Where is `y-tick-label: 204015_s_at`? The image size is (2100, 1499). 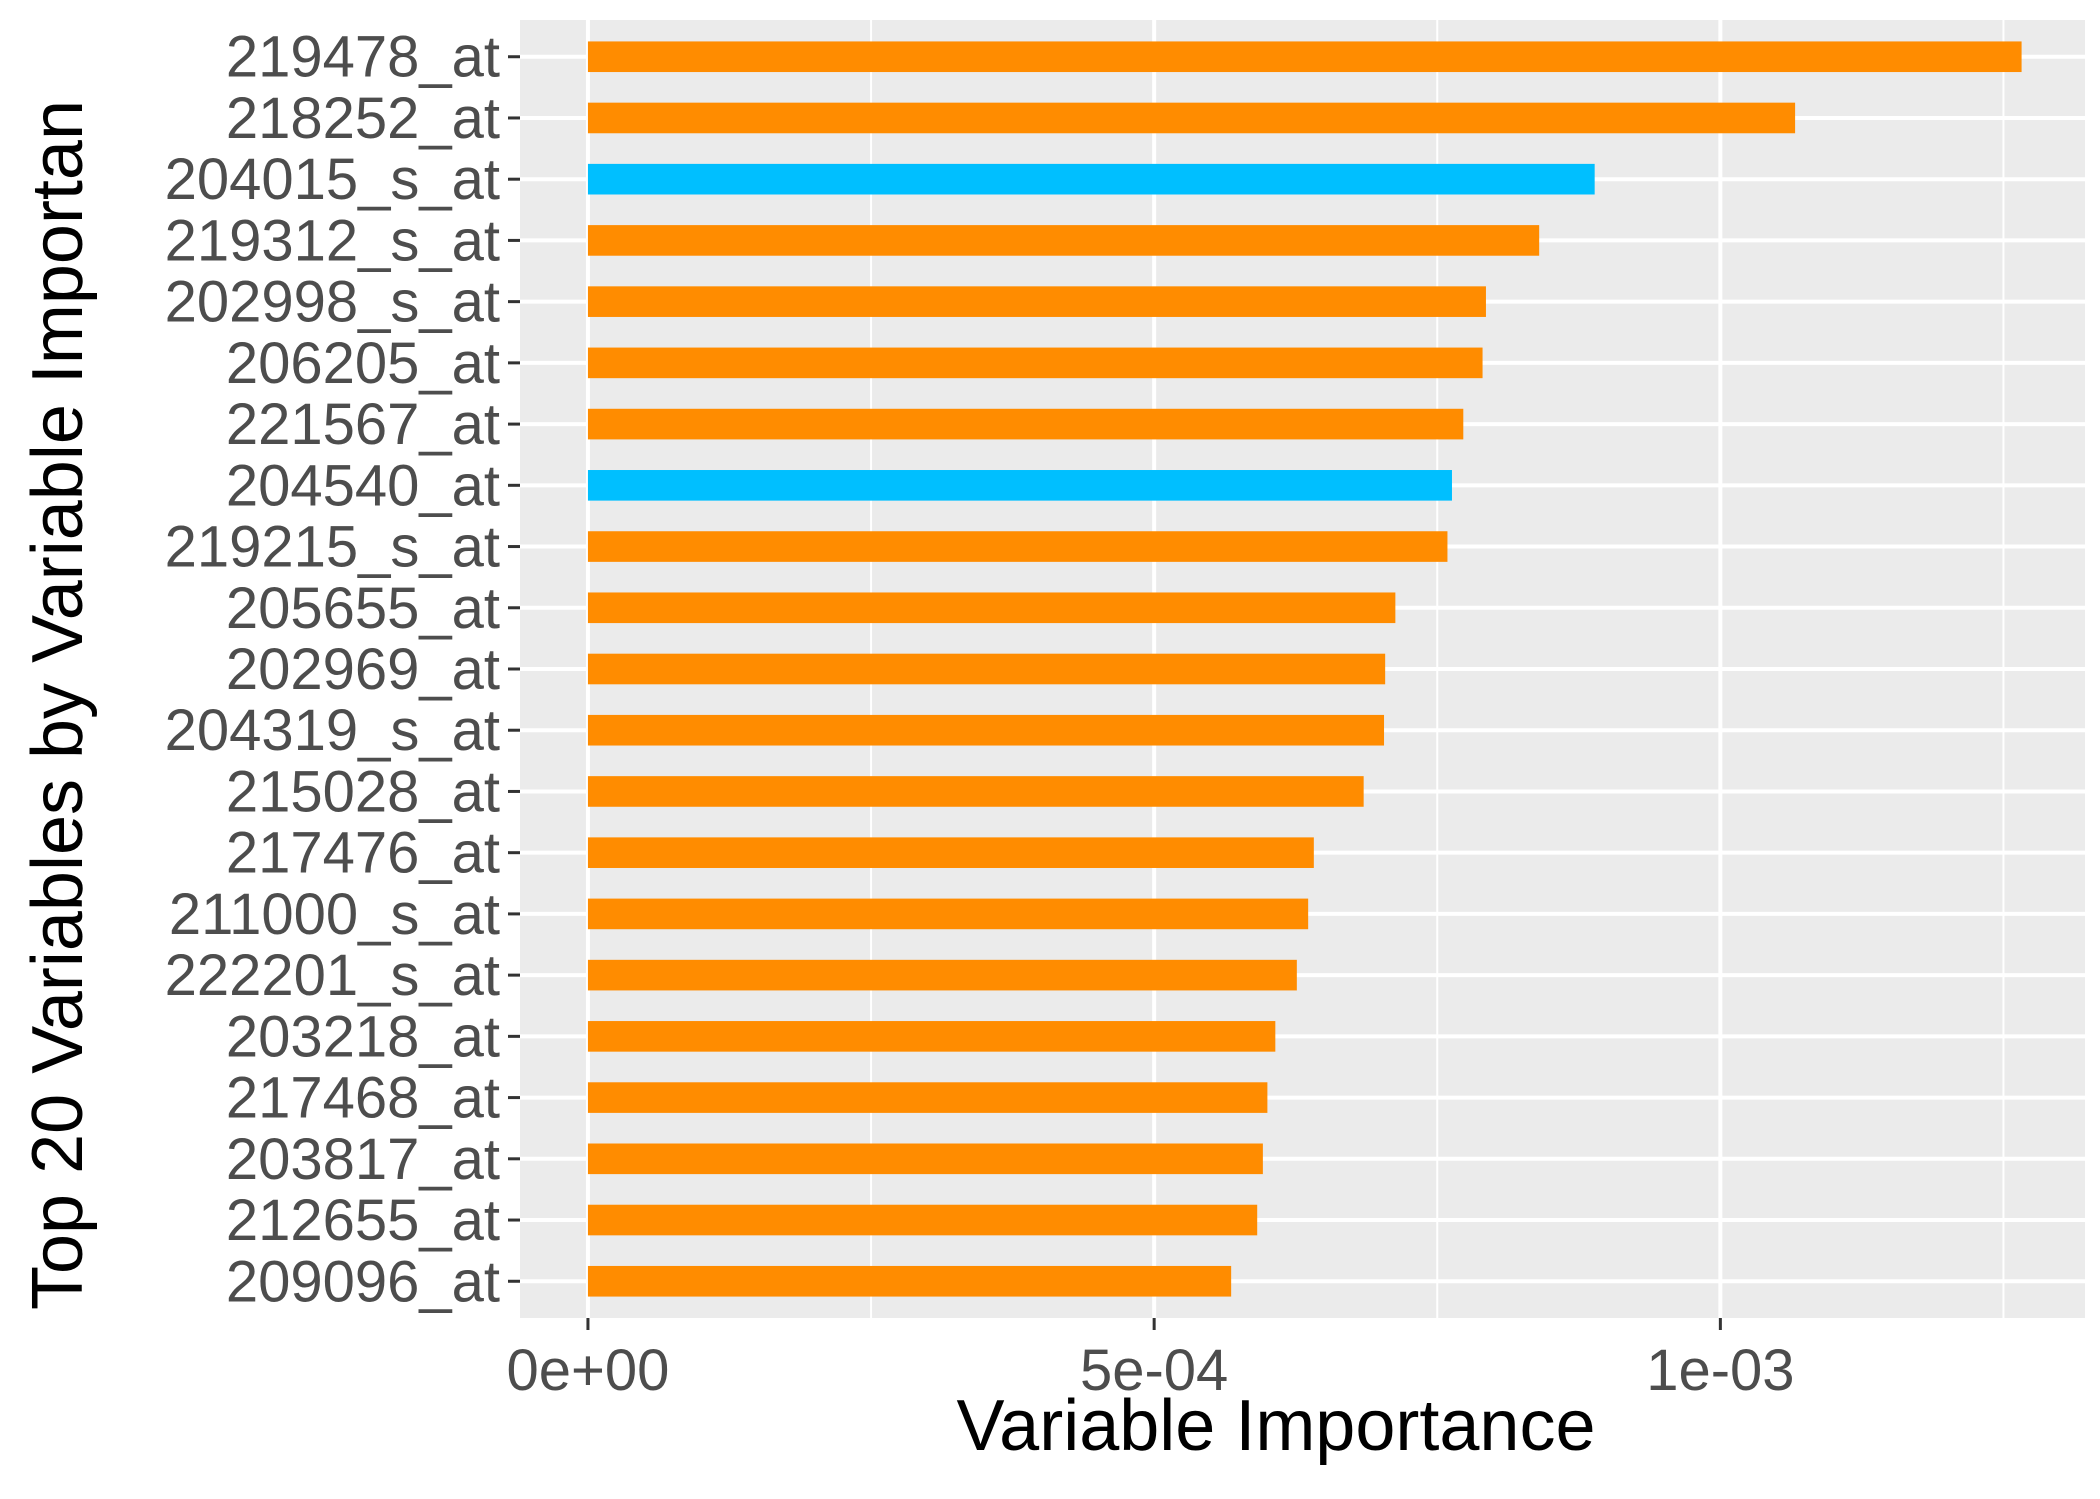
y-tick-label: 204015_s_at is located at coordinates (332, 179).